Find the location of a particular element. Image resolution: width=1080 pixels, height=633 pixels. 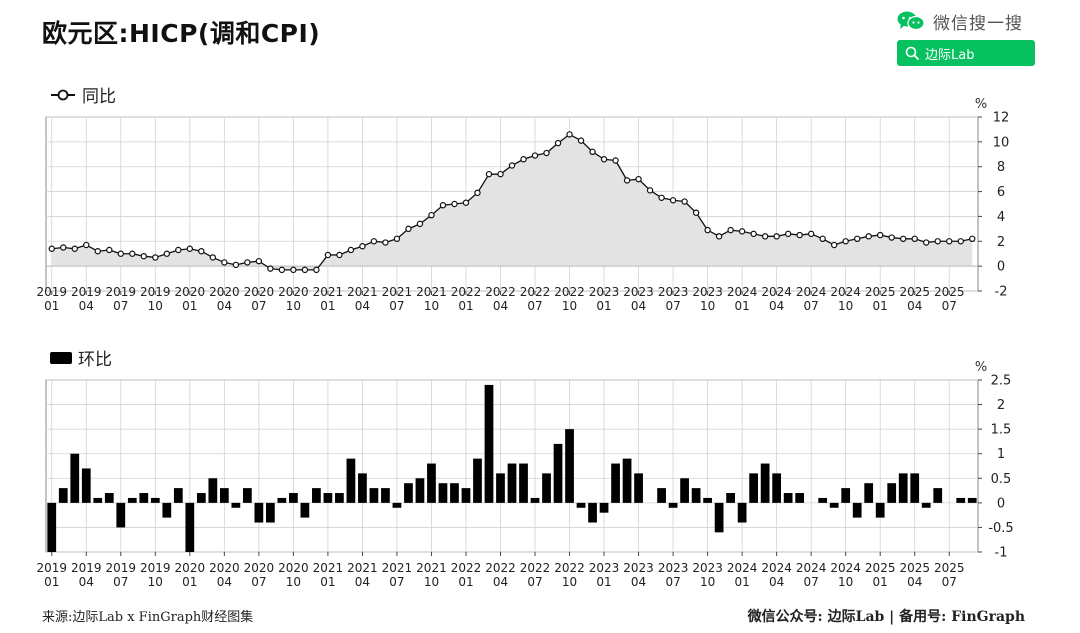

mom-xtick-label-month: 07 is located at coordinates (811, 582).